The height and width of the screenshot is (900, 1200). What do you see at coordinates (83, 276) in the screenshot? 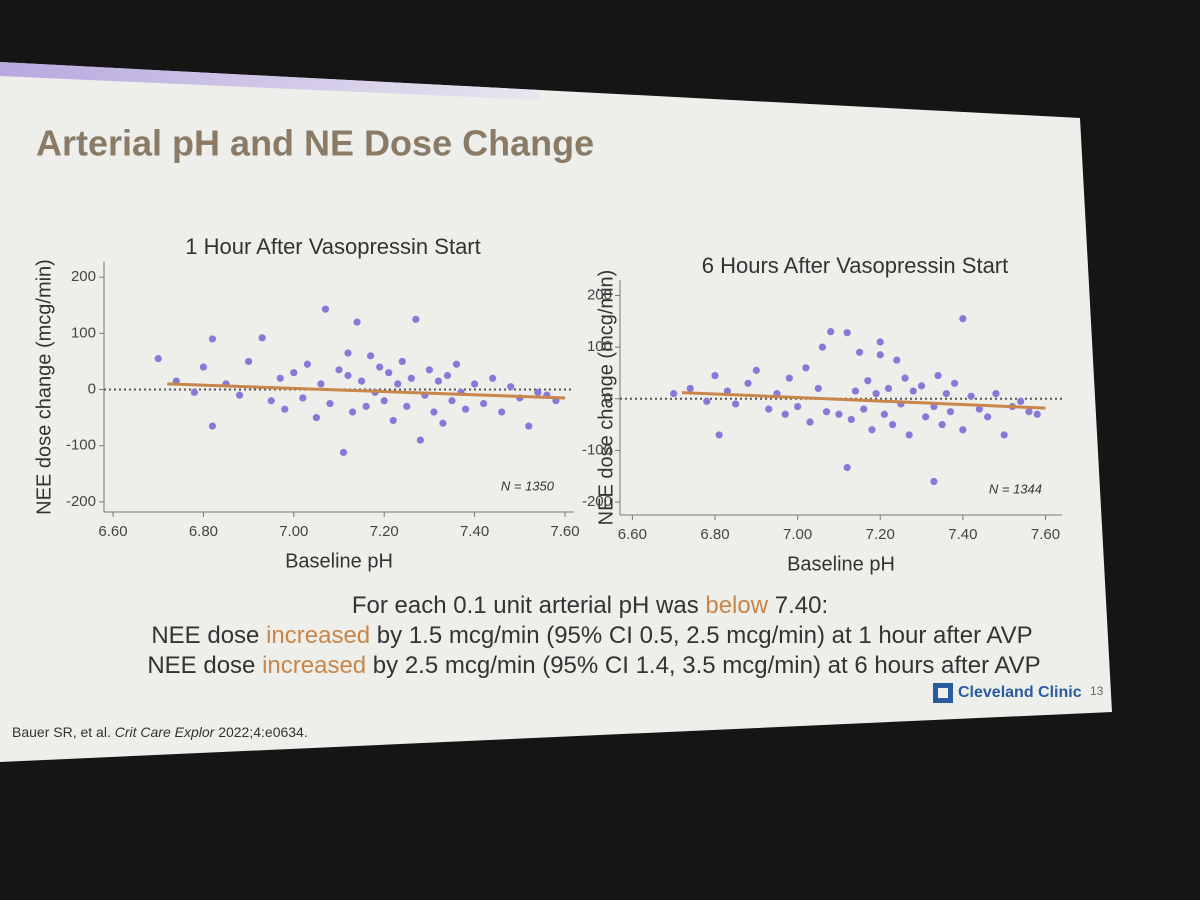
I see `y-tick-label: 200` at bounding box center [83, 276].